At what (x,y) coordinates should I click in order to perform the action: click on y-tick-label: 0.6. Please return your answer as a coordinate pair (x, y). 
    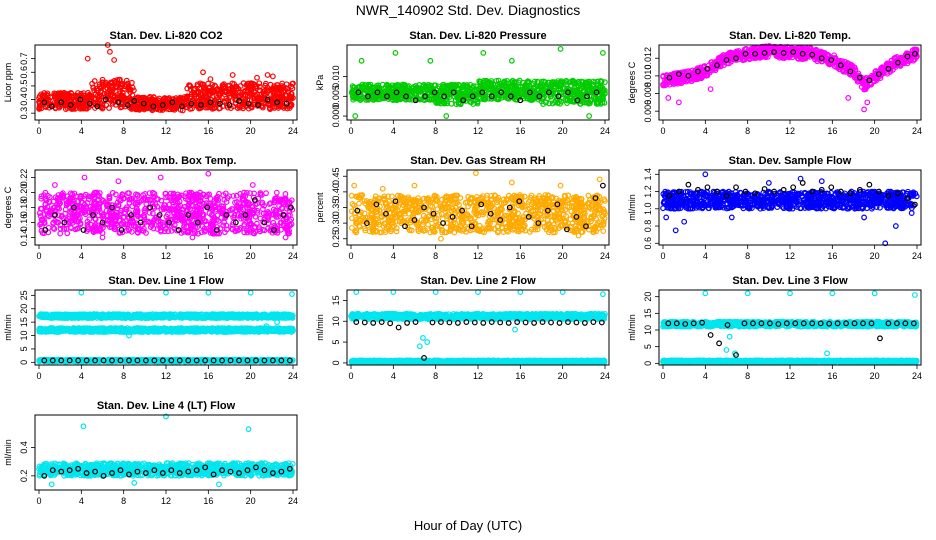
    Looking at the image, I should click on (24, 72).